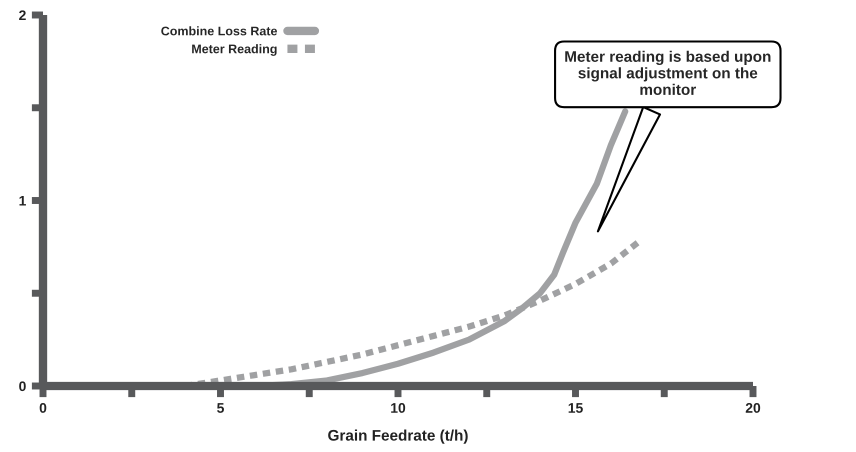 The width and height of the screenshot is (856, 452). I want to click on legend-label: Combine Loss Rate, so click(219, 31).